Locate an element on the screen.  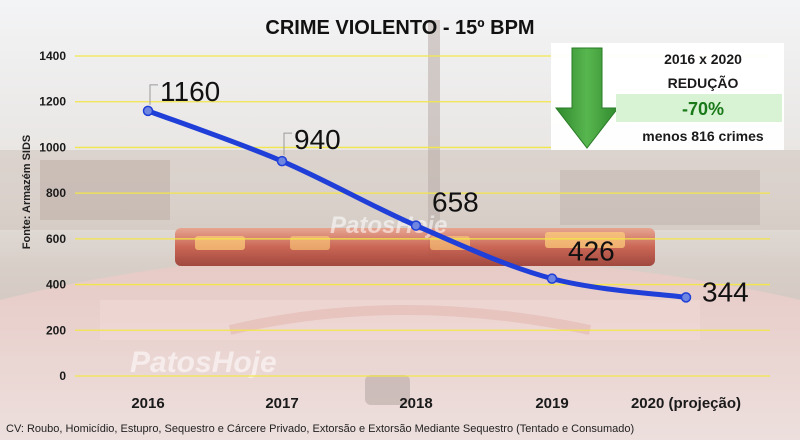
y-tick-label: 1200 is located at coordinates (52, 102).